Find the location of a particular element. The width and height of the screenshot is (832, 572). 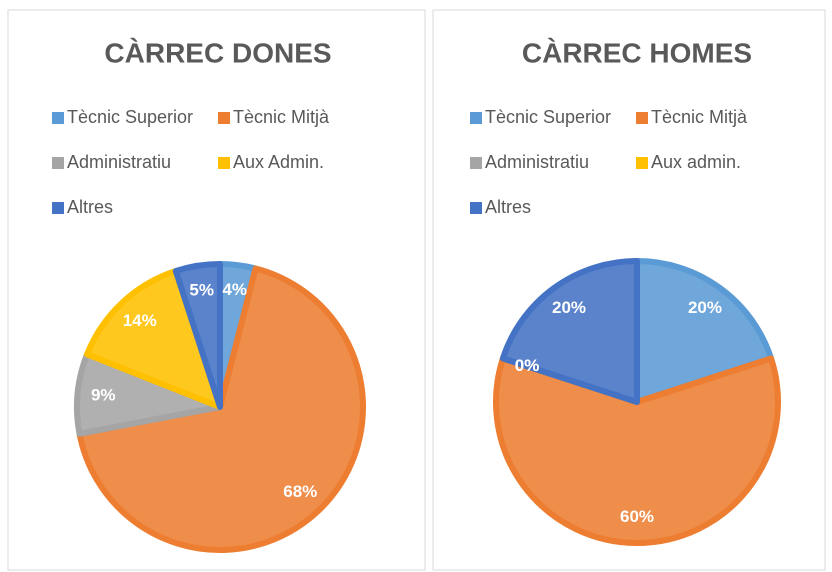

data-label: 14% is located at coordinates (140, 320).